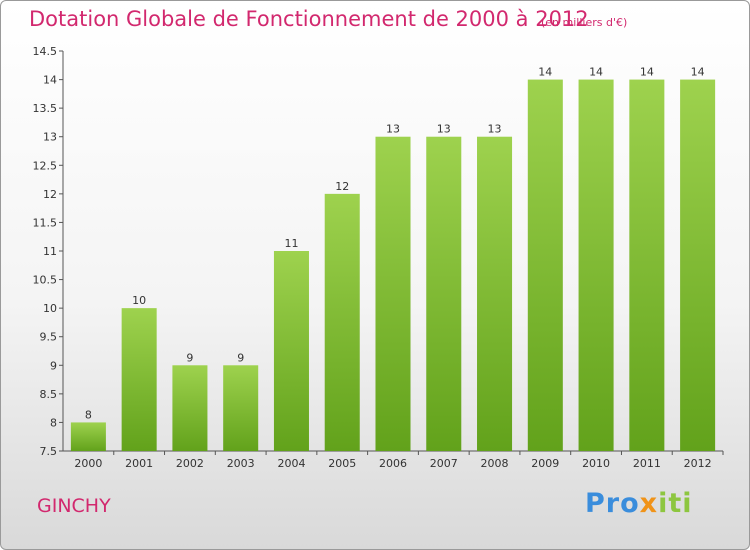 The image size is (750, 550). What do you see at coordinates (291, 463) in the screenshot?
I see `x-tick-label: 2004` at bounding box center [291, 463].